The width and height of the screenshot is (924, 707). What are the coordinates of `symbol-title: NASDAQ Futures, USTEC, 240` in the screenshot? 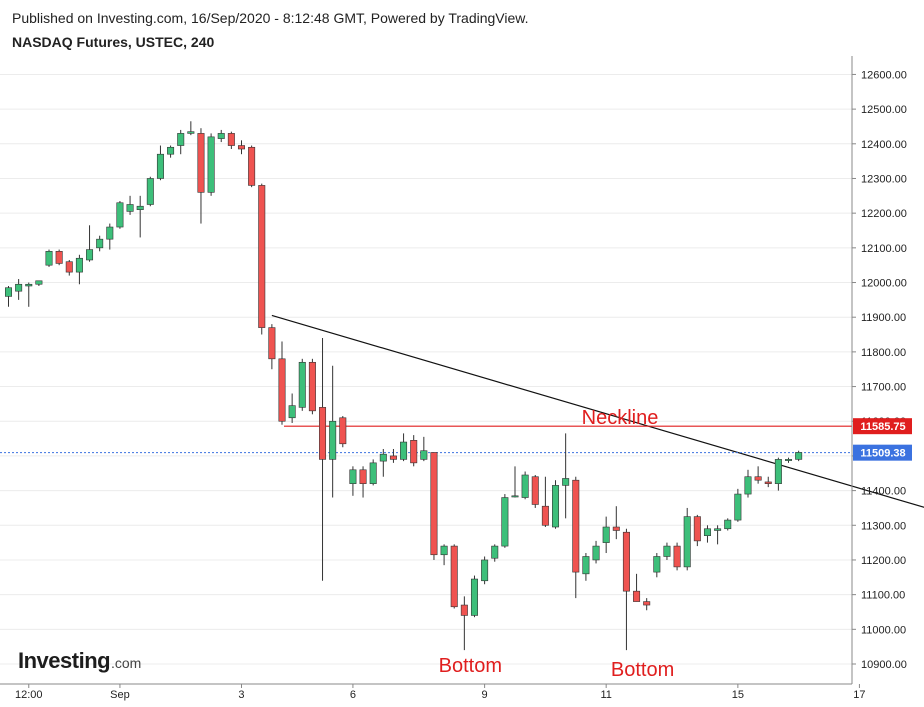 It's located at (113, 42).